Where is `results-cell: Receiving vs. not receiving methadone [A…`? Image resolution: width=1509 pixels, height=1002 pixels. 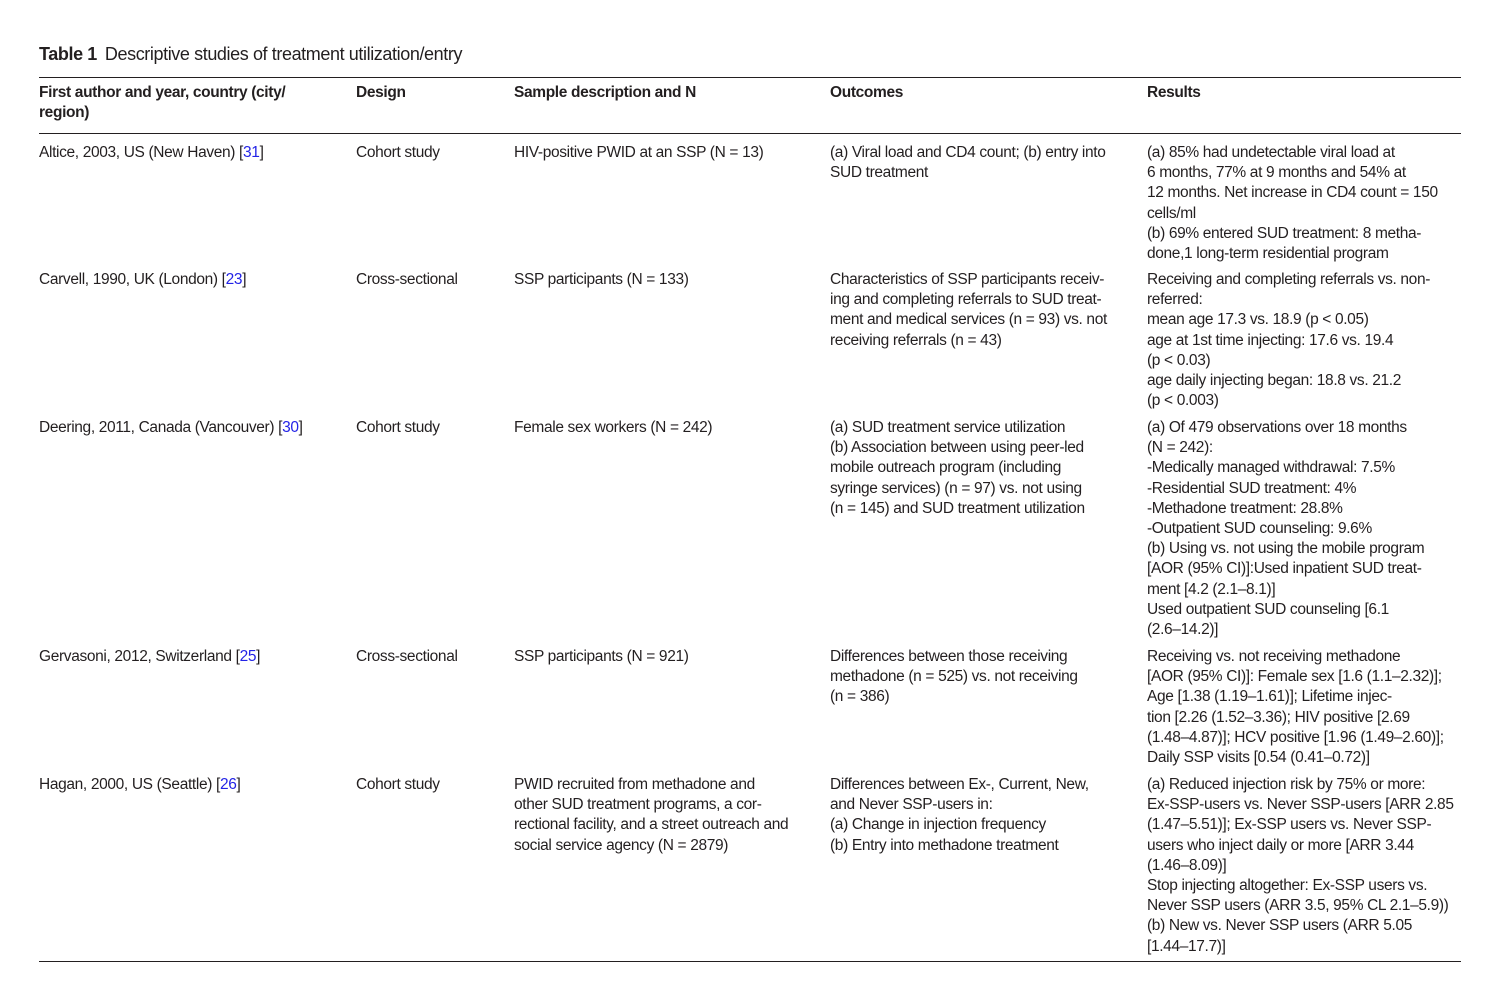 results-cell: Receiving vs. not receiving methadone [A… is located at coordinates (1295, 707).